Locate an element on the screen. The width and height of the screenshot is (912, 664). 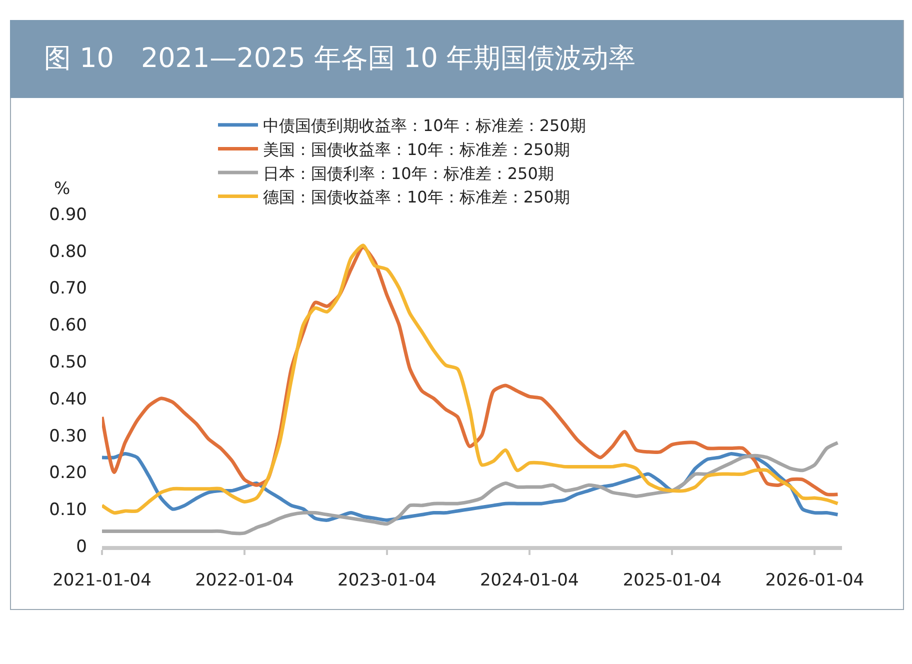
legend-label: 日本：国债利率：10年：标准差：250期 is located at coordinates (408, 173).